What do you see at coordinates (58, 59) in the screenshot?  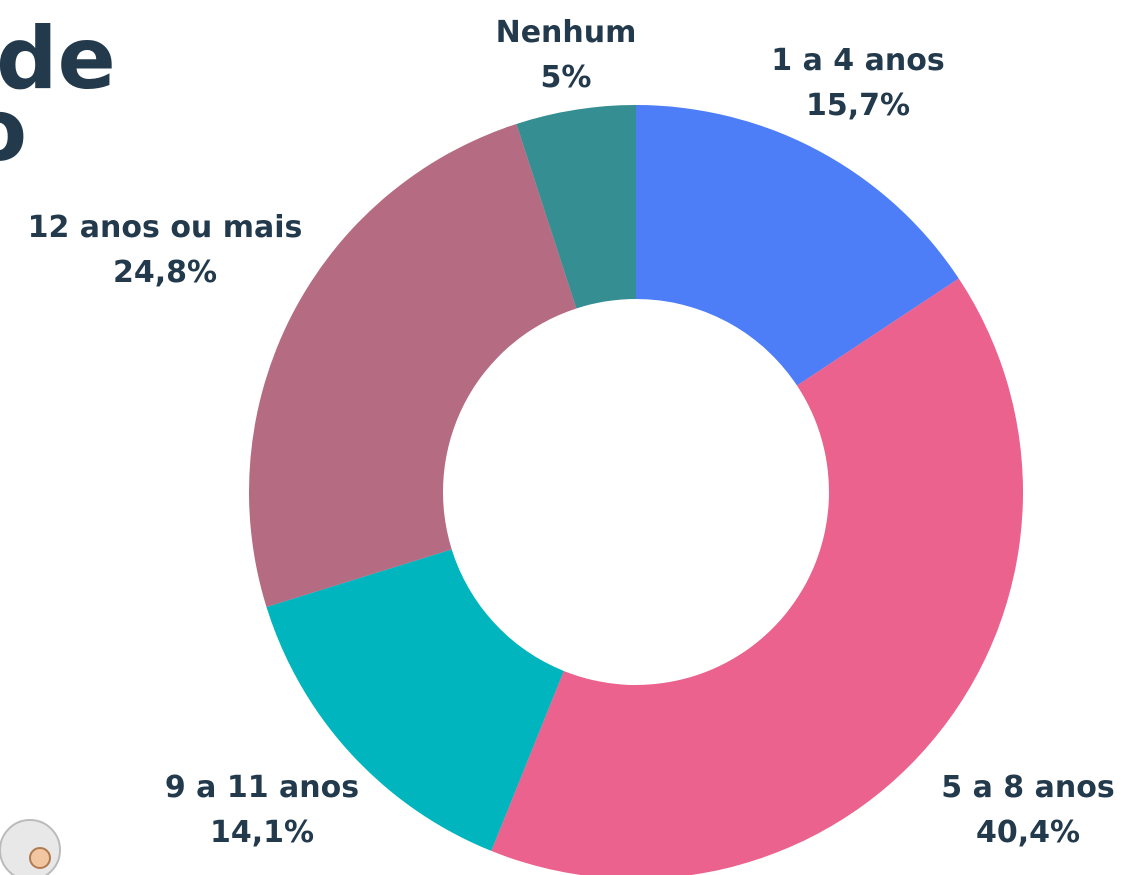 I see `title-fragment: de` at bounding box center [58, 59].